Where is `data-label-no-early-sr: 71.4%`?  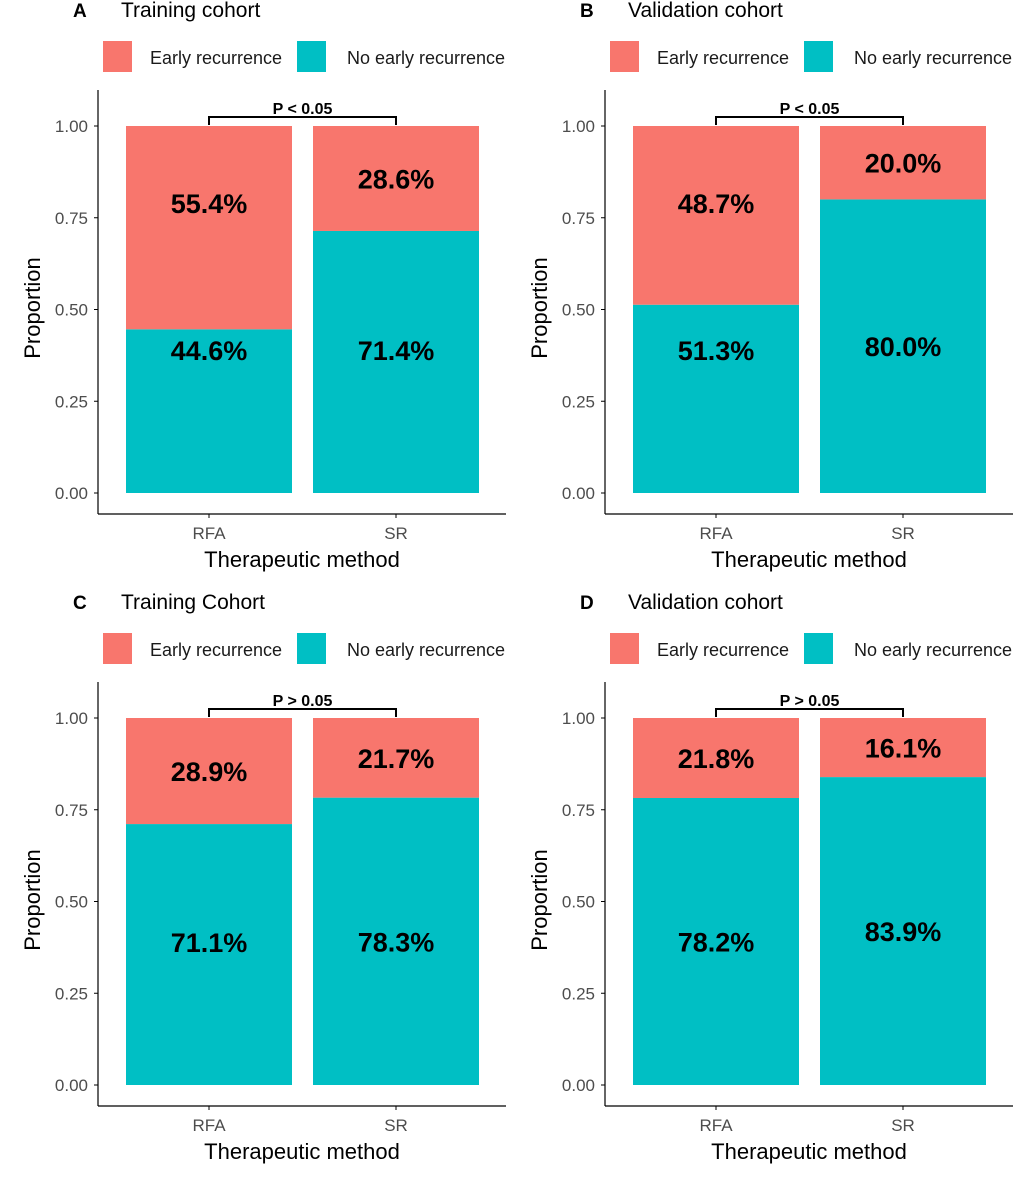 data-label-no-early-sr: 71.4% is located at coordinates (396, 351).